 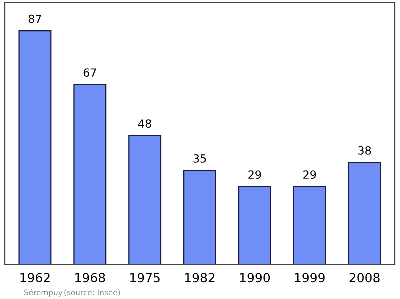 I want to click on data-label: 67, so click(x=90, y=73).